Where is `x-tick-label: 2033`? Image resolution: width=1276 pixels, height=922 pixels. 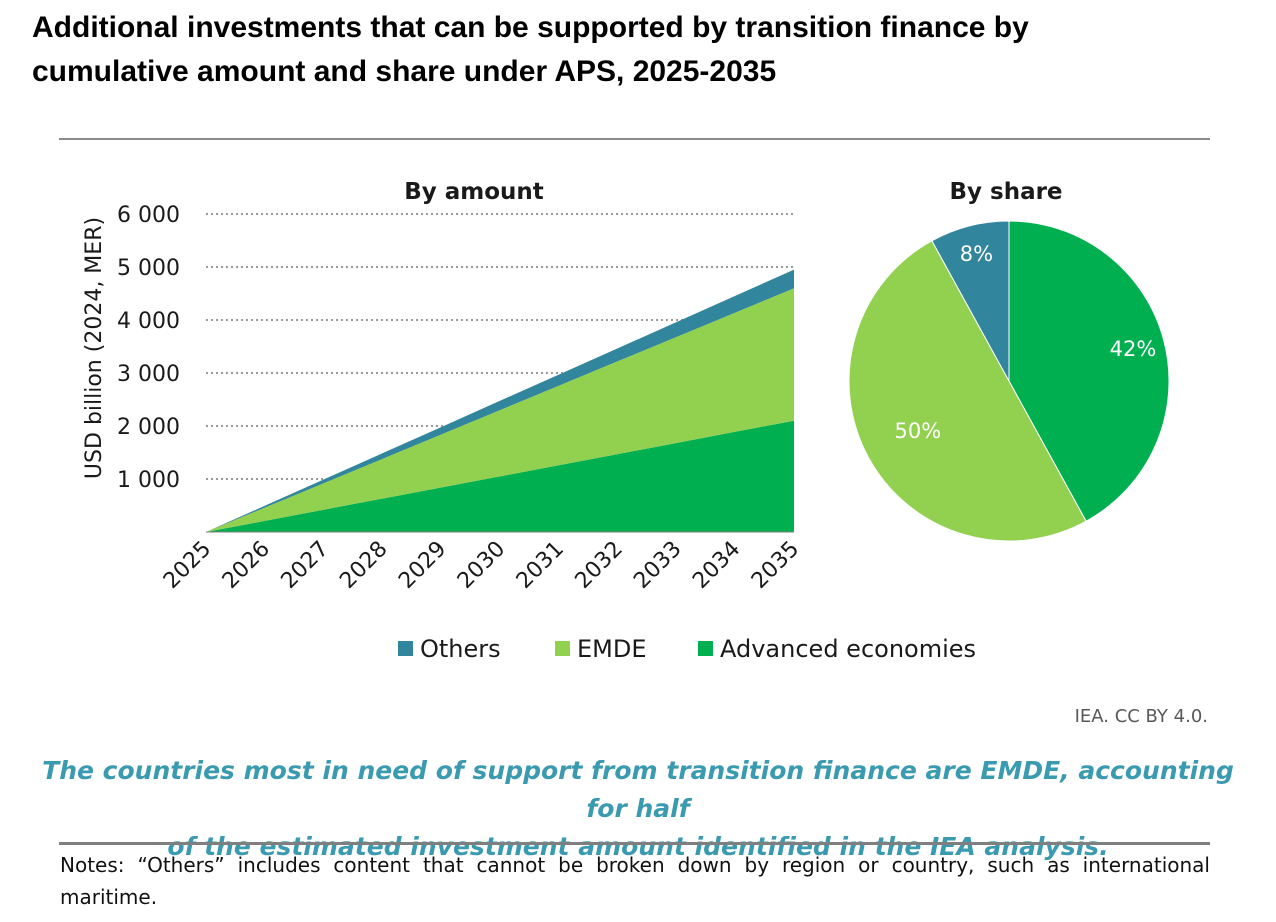 x-tick-label: 2033 is located at coordinates (657, 565).